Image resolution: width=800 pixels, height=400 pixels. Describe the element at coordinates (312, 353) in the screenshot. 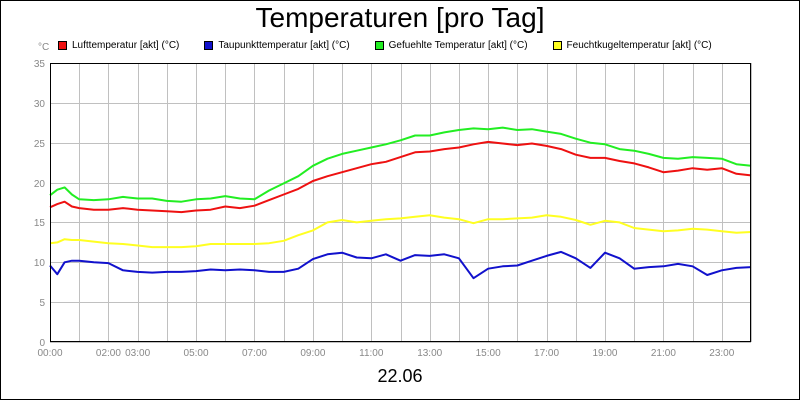

I see `x-tick-label: 09:00` at that location.